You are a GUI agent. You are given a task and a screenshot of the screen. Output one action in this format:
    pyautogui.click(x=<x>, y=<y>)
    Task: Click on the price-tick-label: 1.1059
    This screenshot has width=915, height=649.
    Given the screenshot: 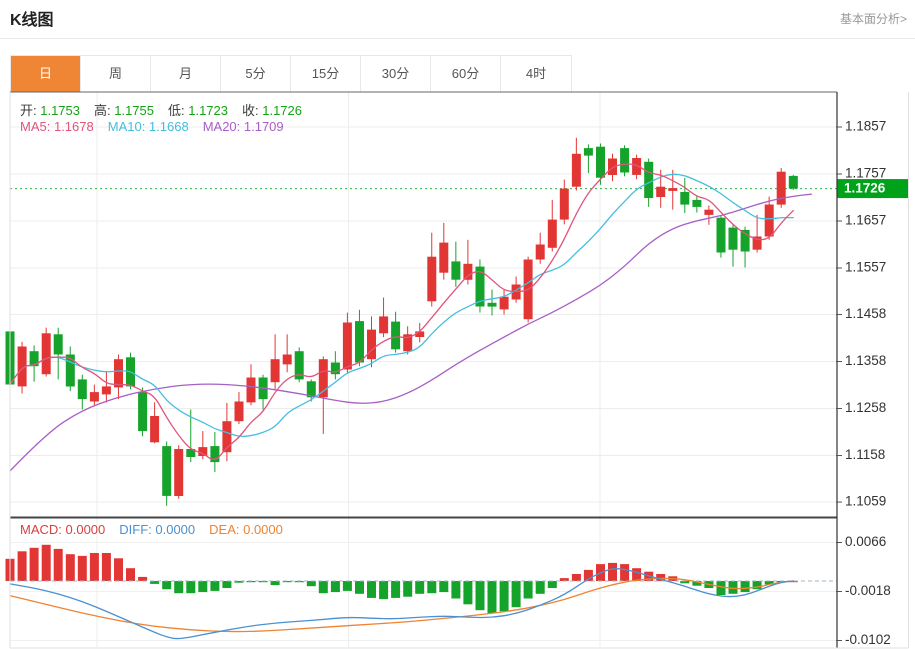 What is the action you would take?
    pyautogui.click(x=865, y=501)
    